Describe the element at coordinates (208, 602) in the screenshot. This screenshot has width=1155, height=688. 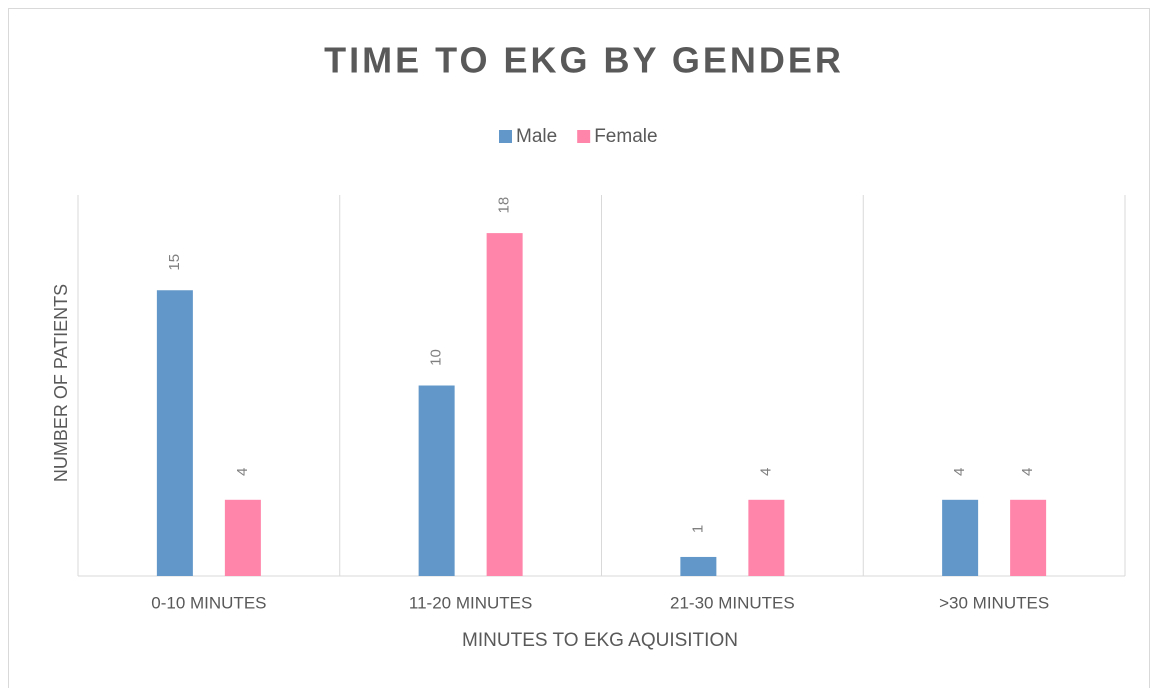
I see `x-tick-label: 0-10 MINUTES` at that location.